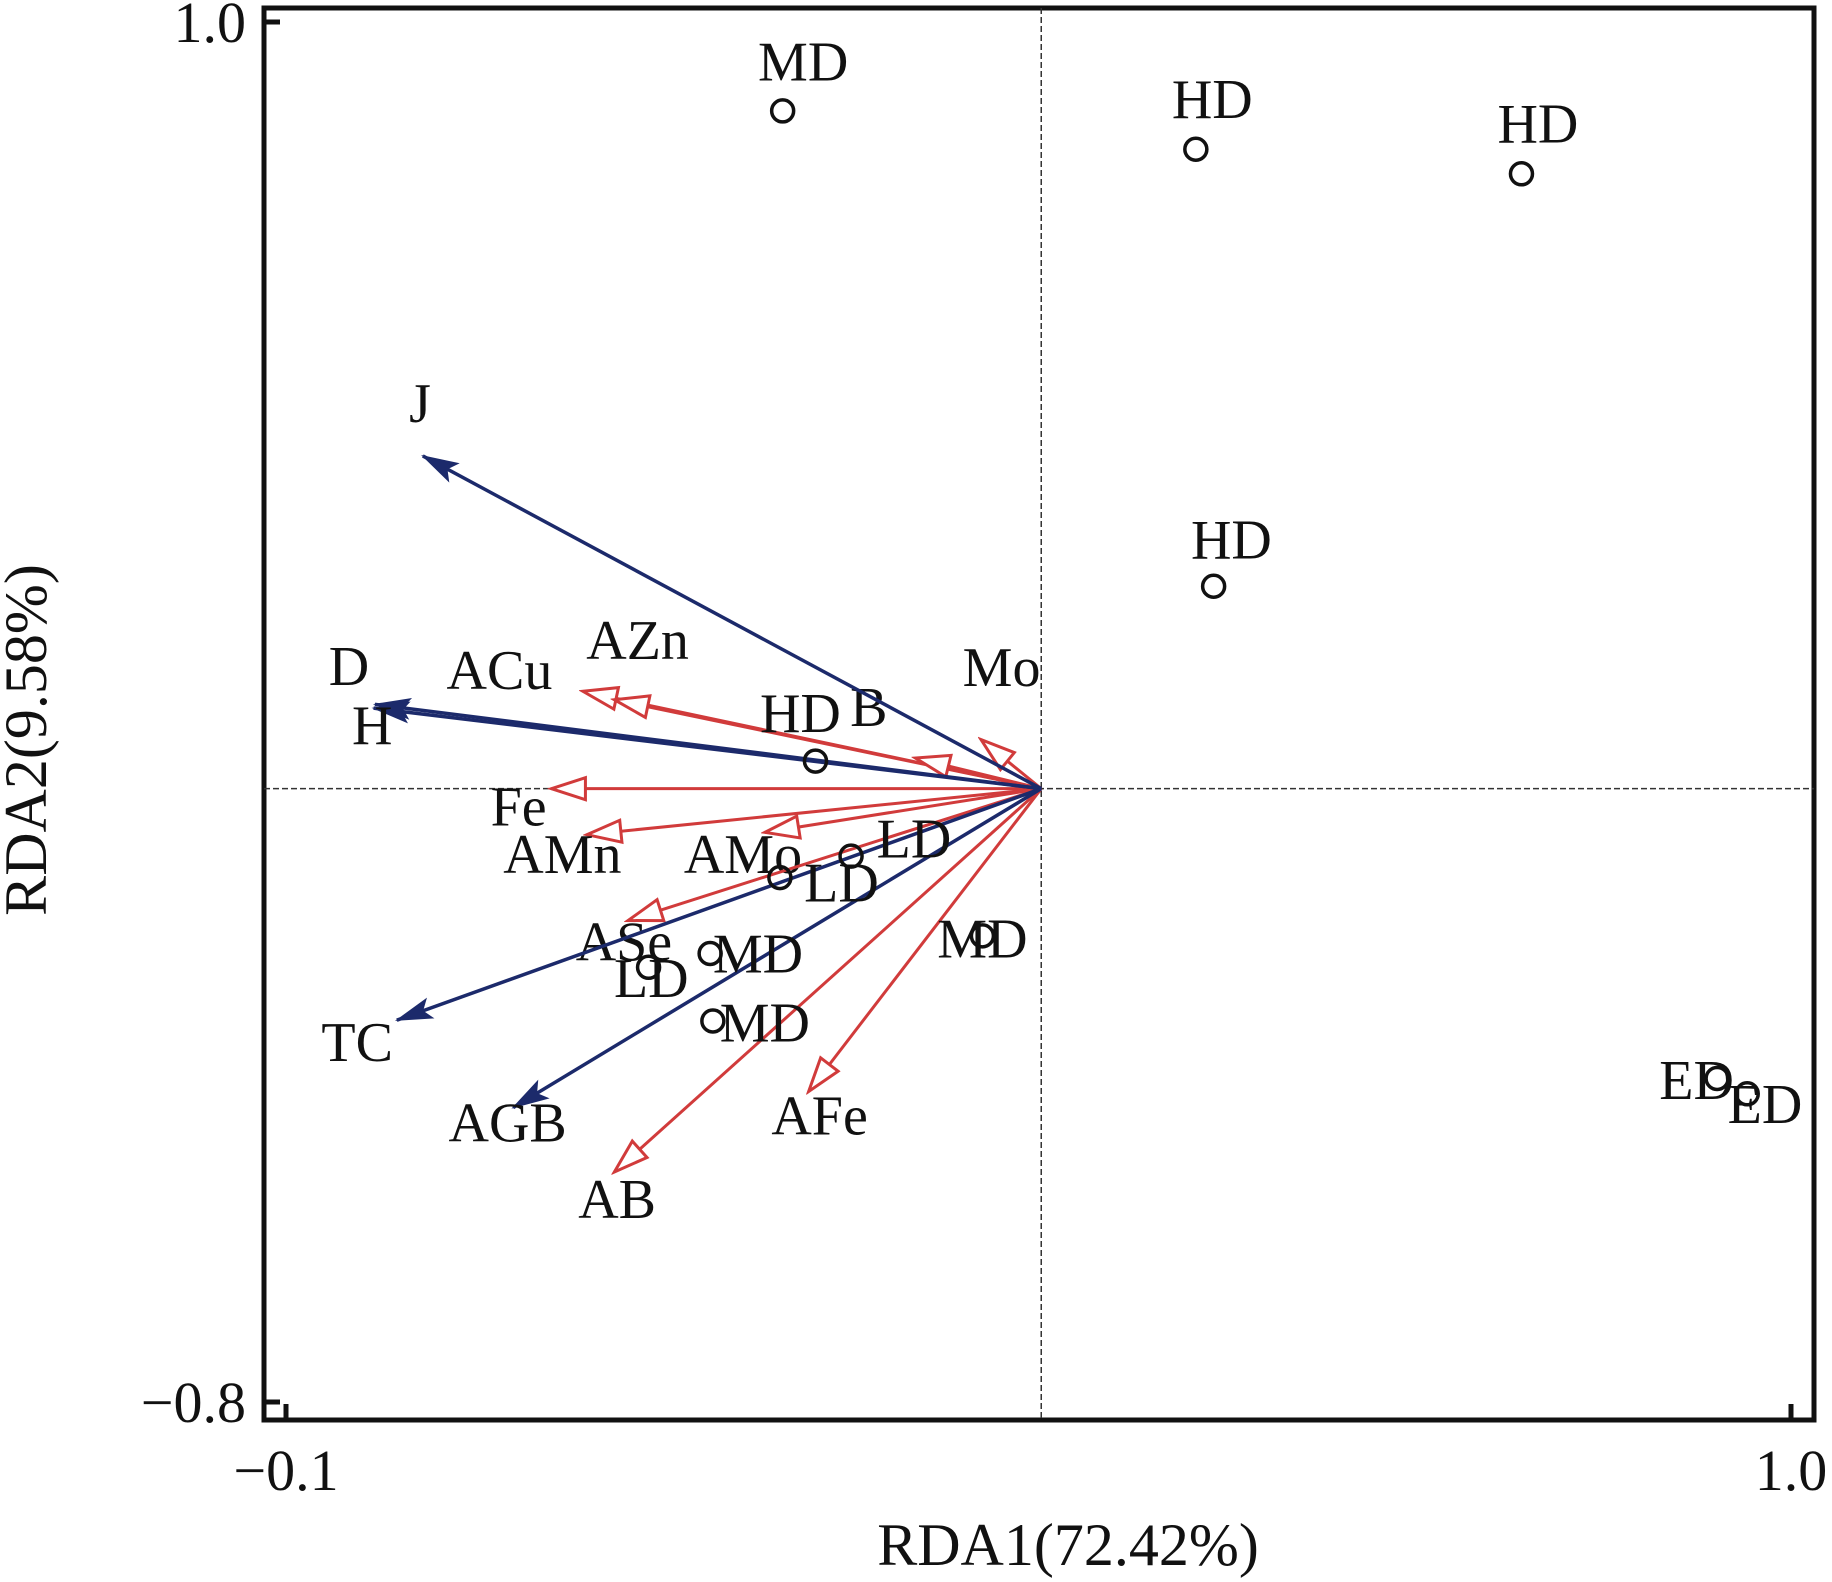  What do you see at coordinates (372, 726) in the screenshot?
I see `blue-arrow-label: H` at bounding box center [372, 726].